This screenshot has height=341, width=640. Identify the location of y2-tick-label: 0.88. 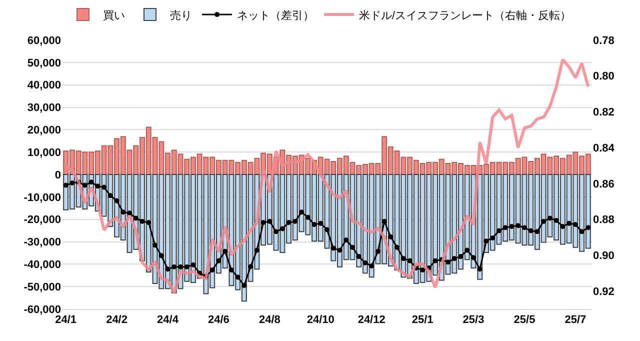
(603, 220).